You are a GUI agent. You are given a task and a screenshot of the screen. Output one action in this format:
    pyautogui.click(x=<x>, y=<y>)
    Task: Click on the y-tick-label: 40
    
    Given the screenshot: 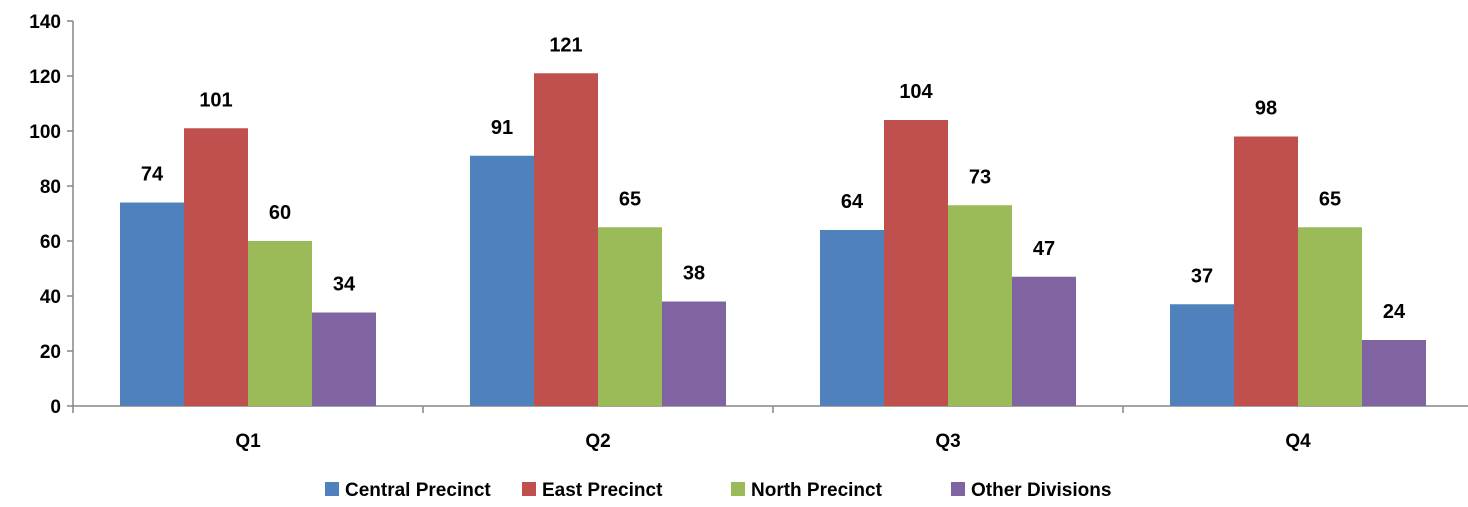 What is the action you would take?
    pyautogui.click(x=50, y=297)
    